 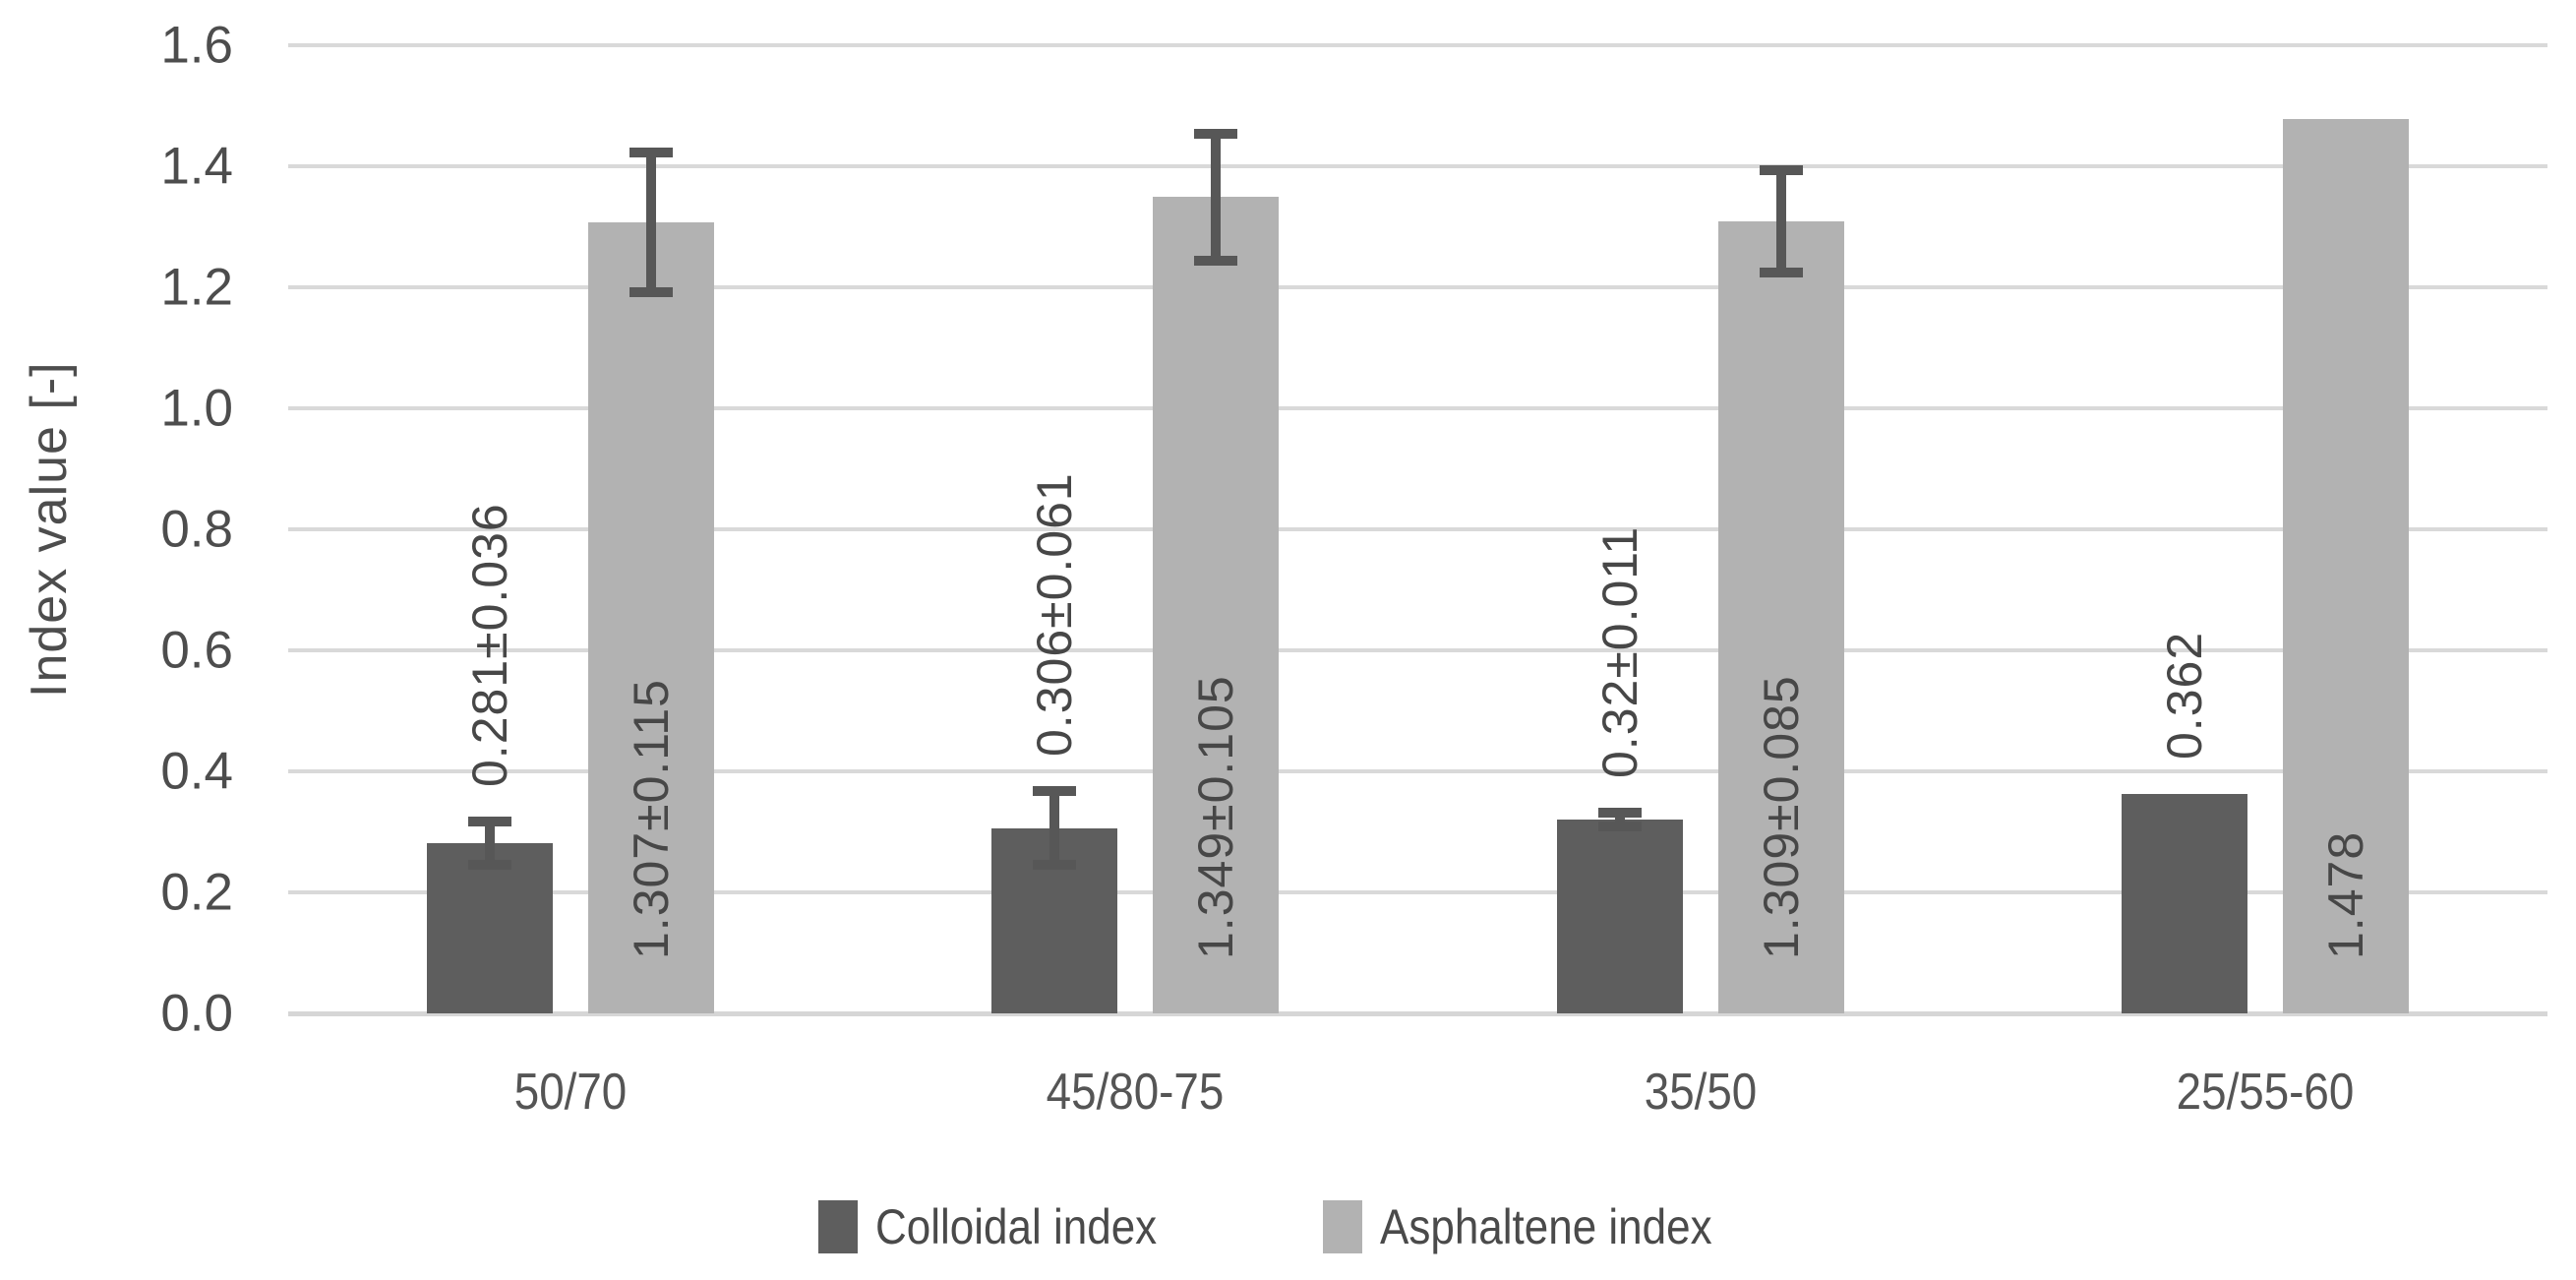 What do you see at coordinates (2184, 696) in the screenshot?
I see `data-label: 0.362` at bounding box center [2184, 696].